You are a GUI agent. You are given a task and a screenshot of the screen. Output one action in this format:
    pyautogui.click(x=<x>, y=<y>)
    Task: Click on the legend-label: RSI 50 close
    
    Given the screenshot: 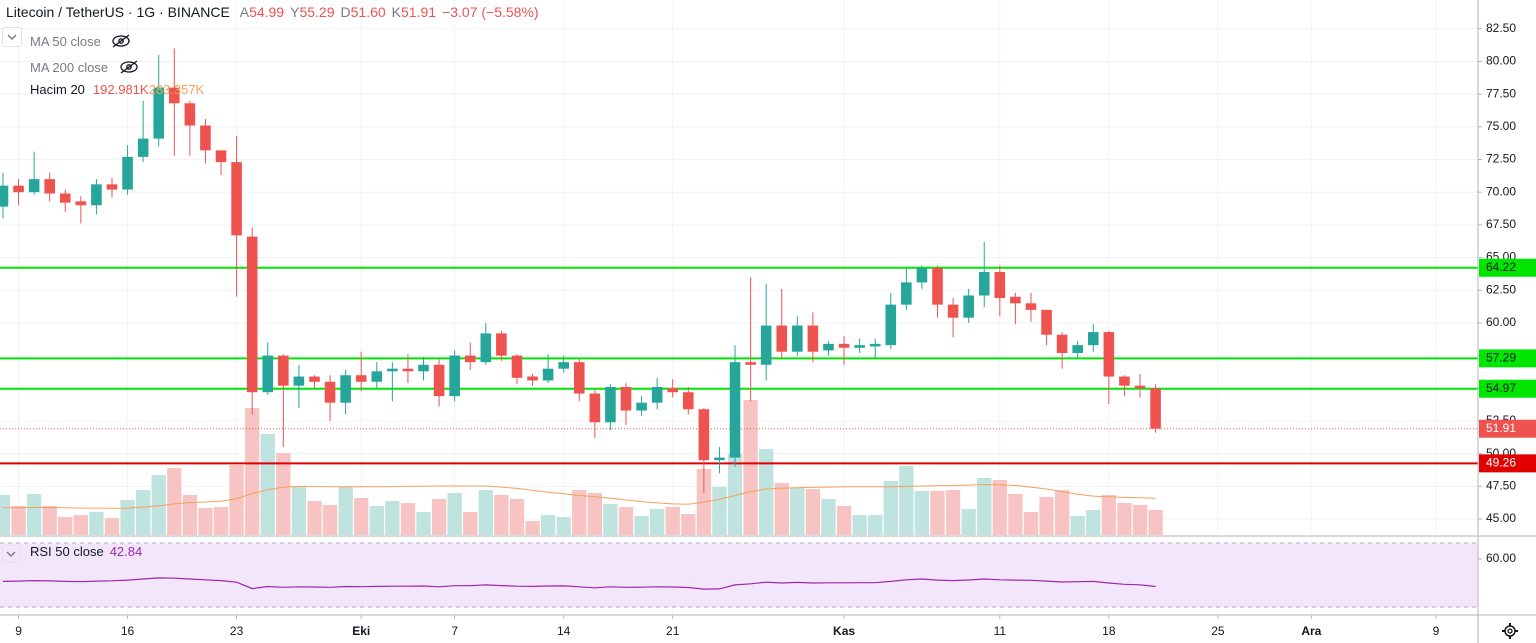 What is the action you would take?
    pyautogui.click(x=67, y=551)
    